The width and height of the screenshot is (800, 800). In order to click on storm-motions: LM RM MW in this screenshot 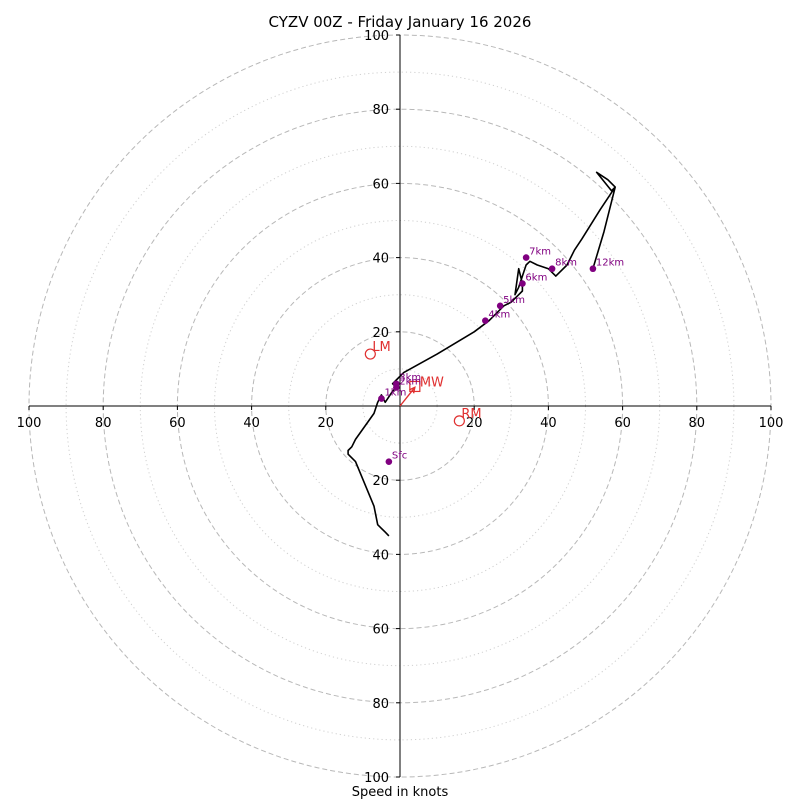, I will do `click(423, 383)`.